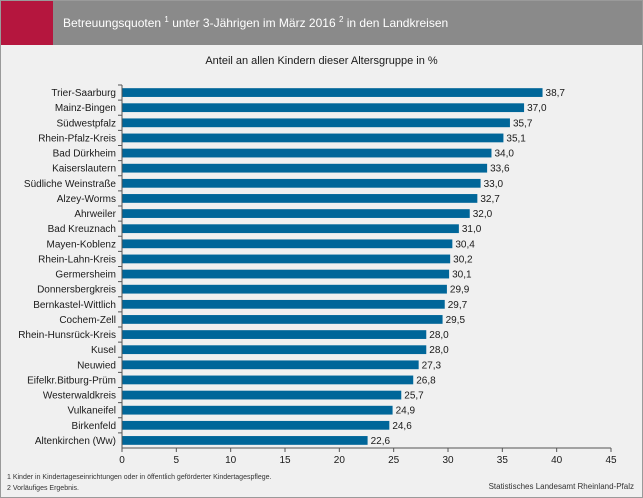 The height and width of the screenshot is (498, 643). I want to click on value-label: 32,0, so click(483, 214).